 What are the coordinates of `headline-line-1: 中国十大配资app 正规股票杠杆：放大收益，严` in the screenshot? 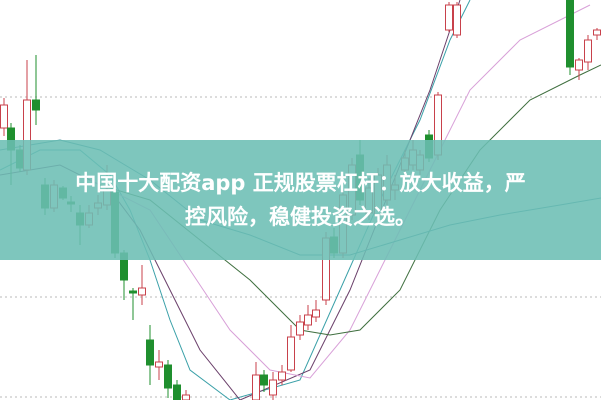 It's located at (300, 183).